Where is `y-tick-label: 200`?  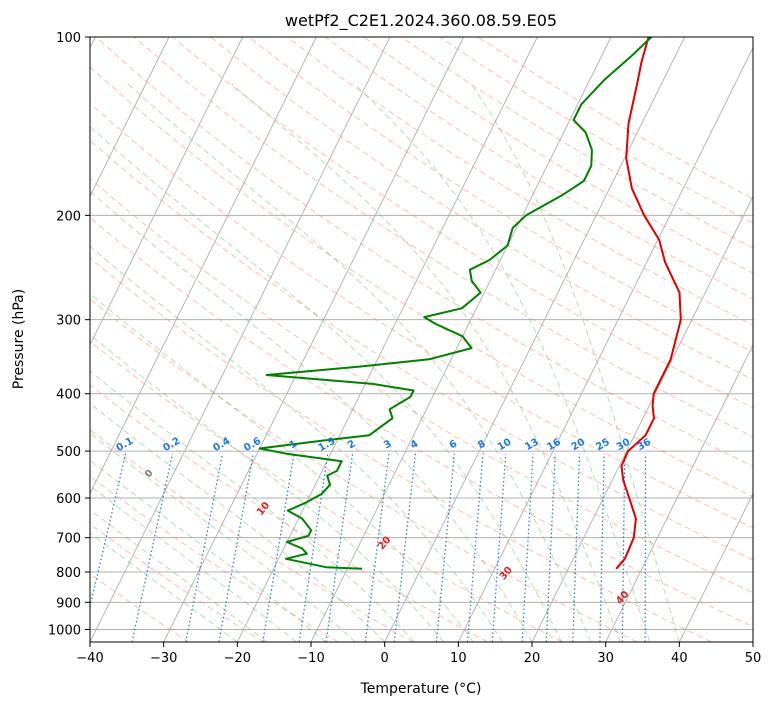
y-tick-label: 200 is located at coordinates (68, 216).